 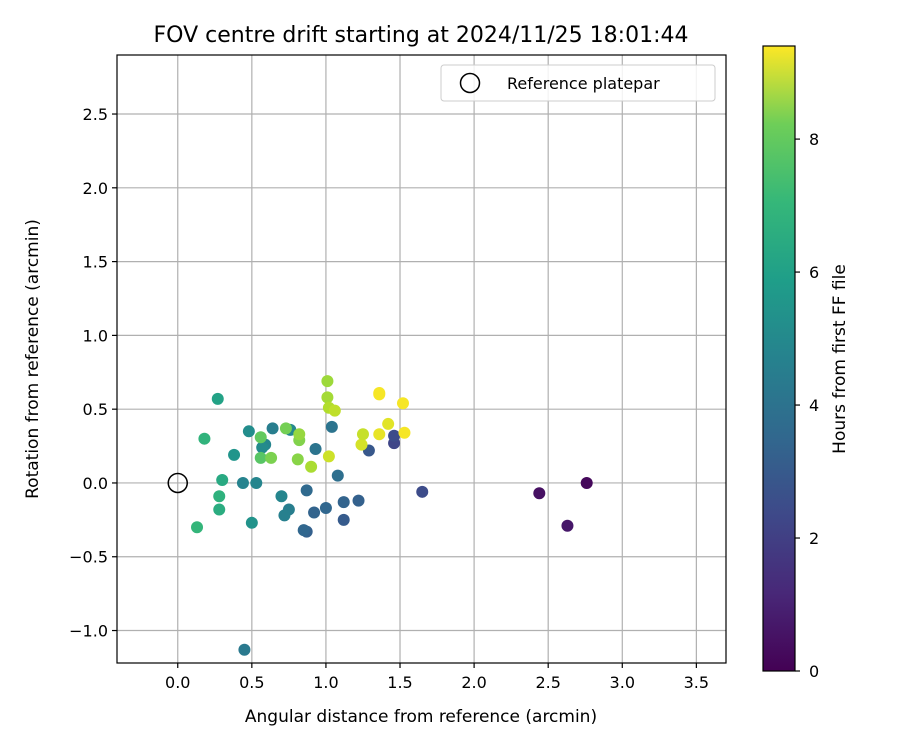 What do you see at coordinates (622, 682) in the screenshot?
I see `x-tick-label: 3.0` at bounding box center [622, 682].